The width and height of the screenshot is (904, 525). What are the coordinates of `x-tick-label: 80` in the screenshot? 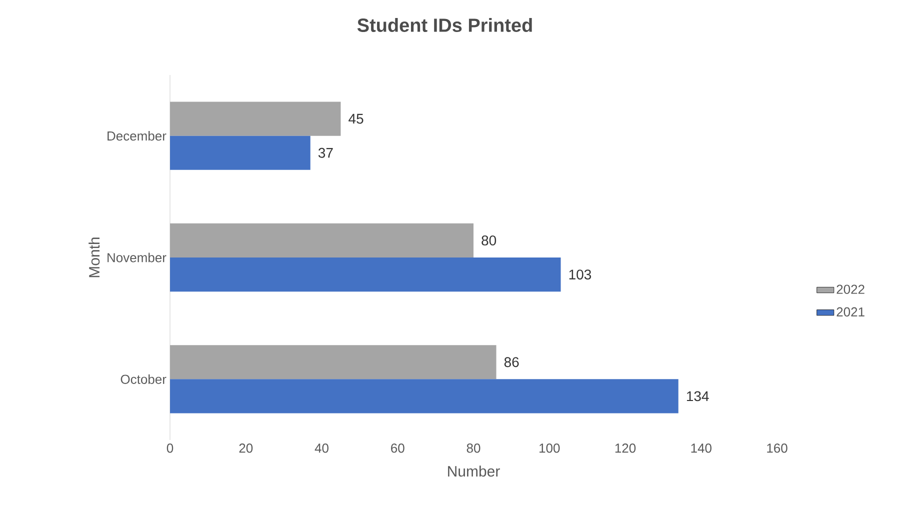 It's located at (473, 448).